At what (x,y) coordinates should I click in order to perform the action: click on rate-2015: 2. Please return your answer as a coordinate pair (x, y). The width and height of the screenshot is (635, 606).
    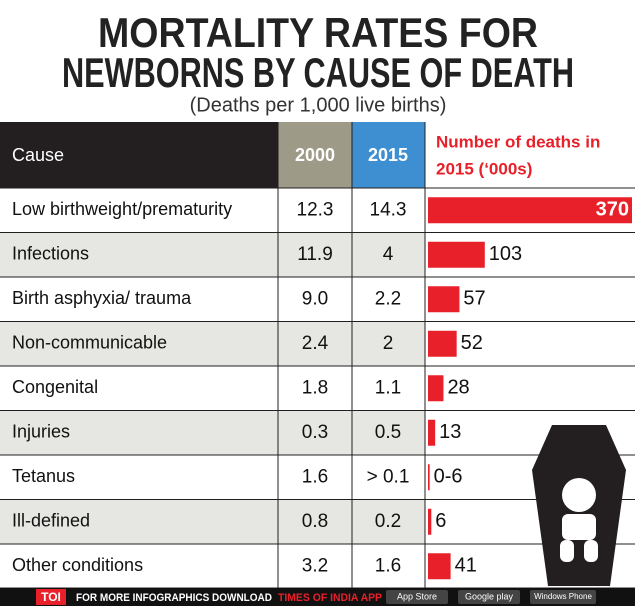
    Looking at the image, I should click on (388, 343).